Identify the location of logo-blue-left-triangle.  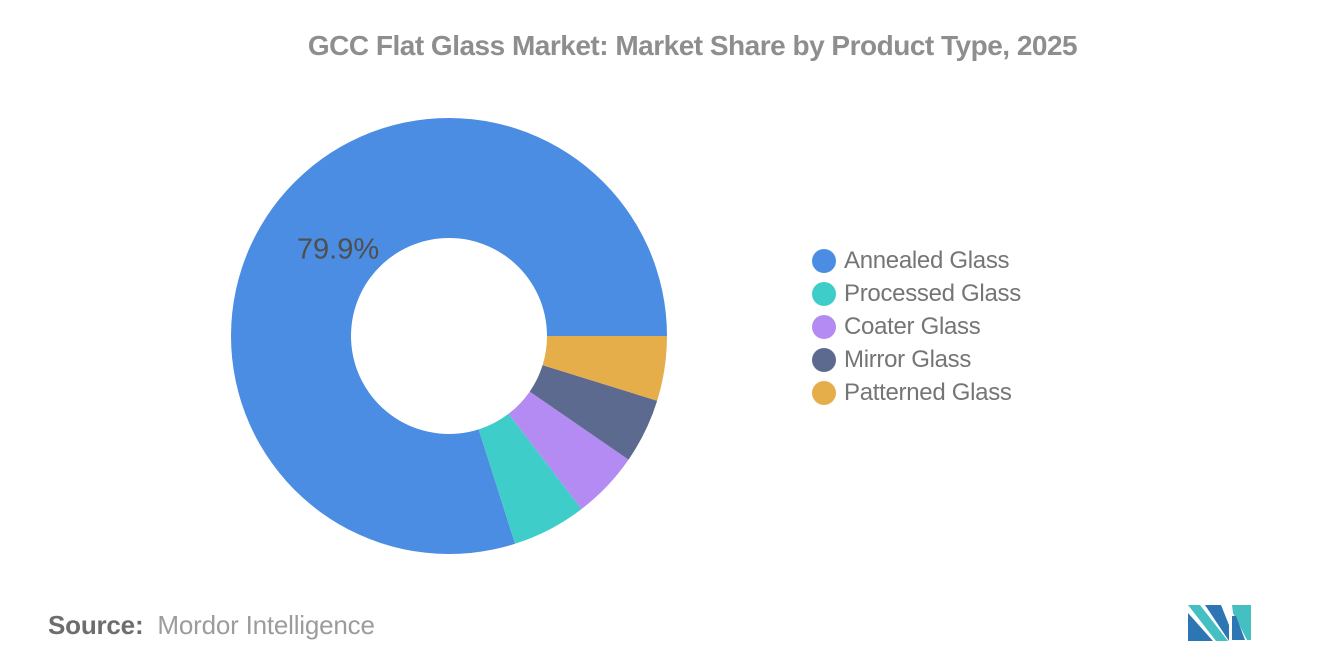
(1200, 627).